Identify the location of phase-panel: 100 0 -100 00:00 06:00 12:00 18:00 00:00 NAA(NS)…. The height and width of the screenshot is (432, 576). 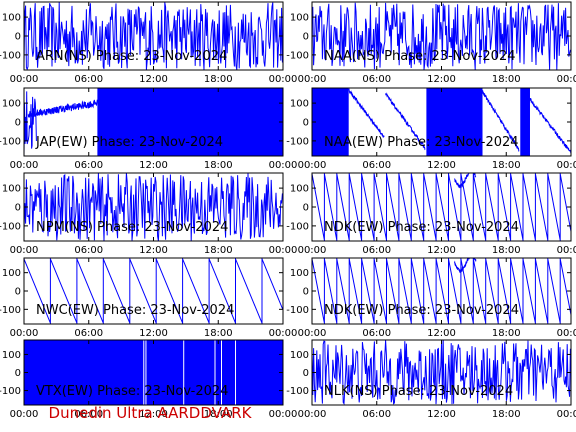
(431, 43).